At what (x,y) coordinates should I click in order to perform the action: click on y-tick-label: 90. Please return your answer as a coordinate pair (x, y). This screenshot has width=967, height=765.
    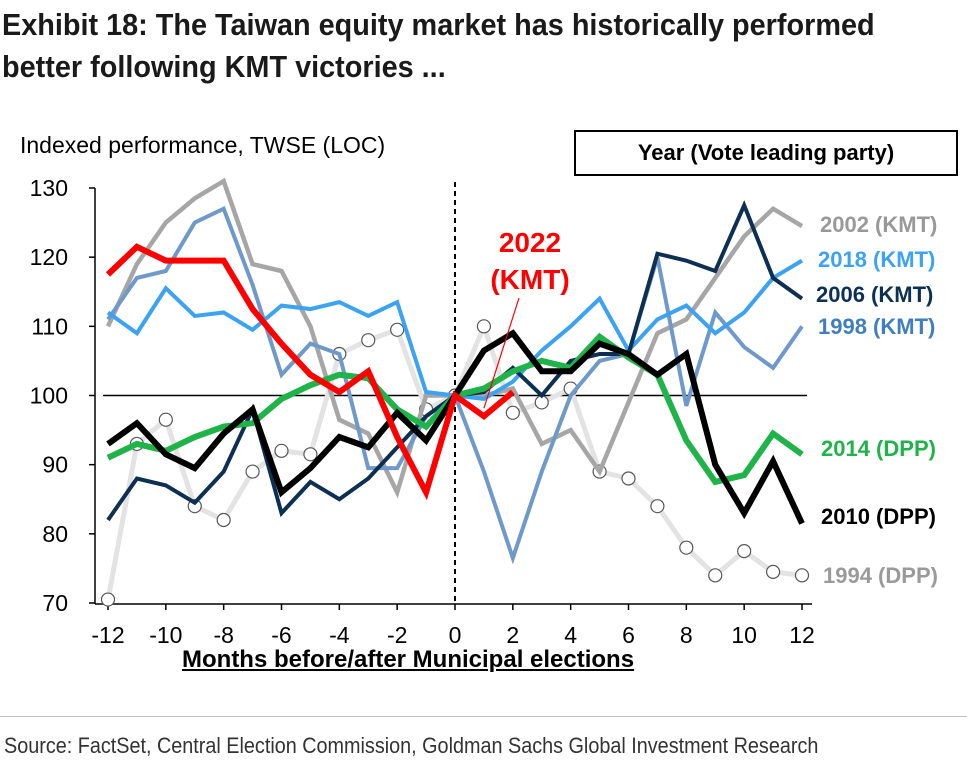
    Looking at the image, I should click on (55, 465).